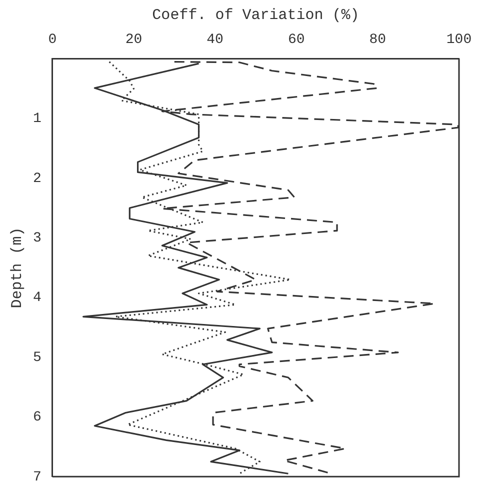 This screenshot has width=477, height=488. I want to click on x-tick-label: 20, so click(133, 40).